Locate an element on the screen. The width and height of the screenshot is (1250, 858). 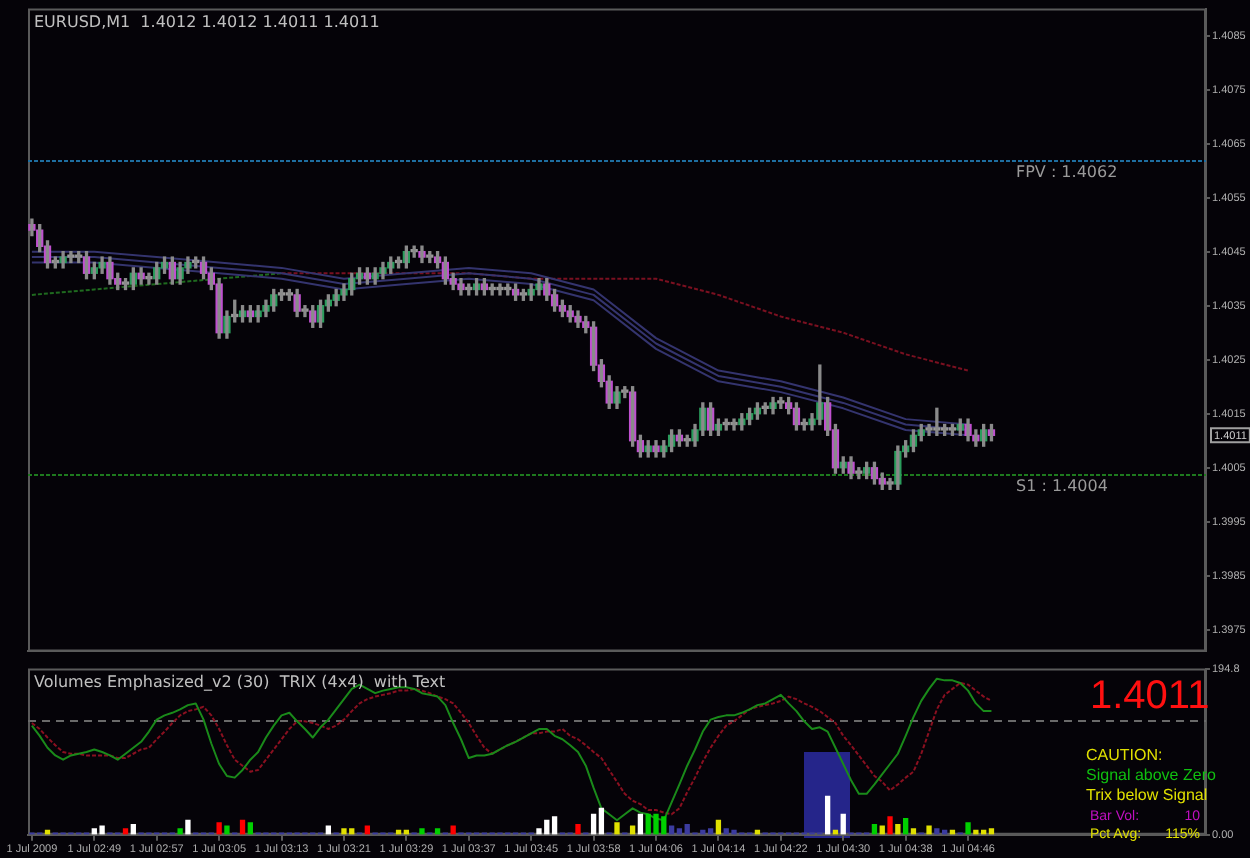
chart-title: EURUSD,M1 1.4012 1.4012 1.4011 1.4011 is located at coordinates (207, 21).